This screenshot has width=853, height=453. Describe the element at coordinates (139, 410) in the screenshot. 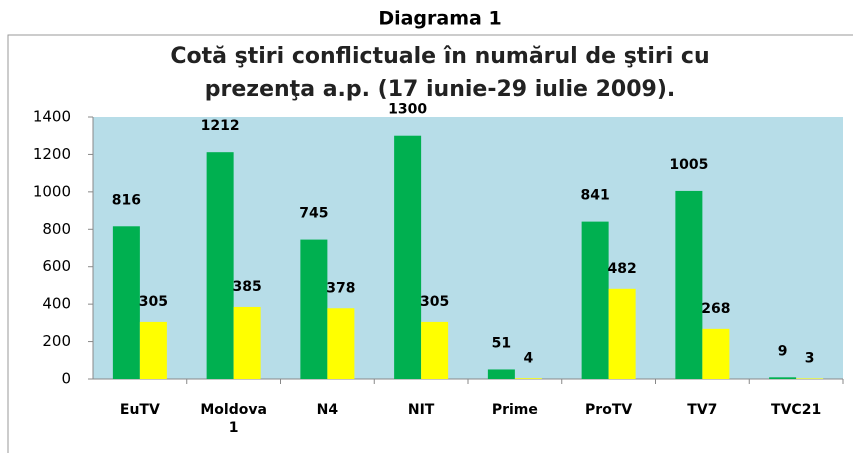

I see `x-tick-label: EuTV` at that location.